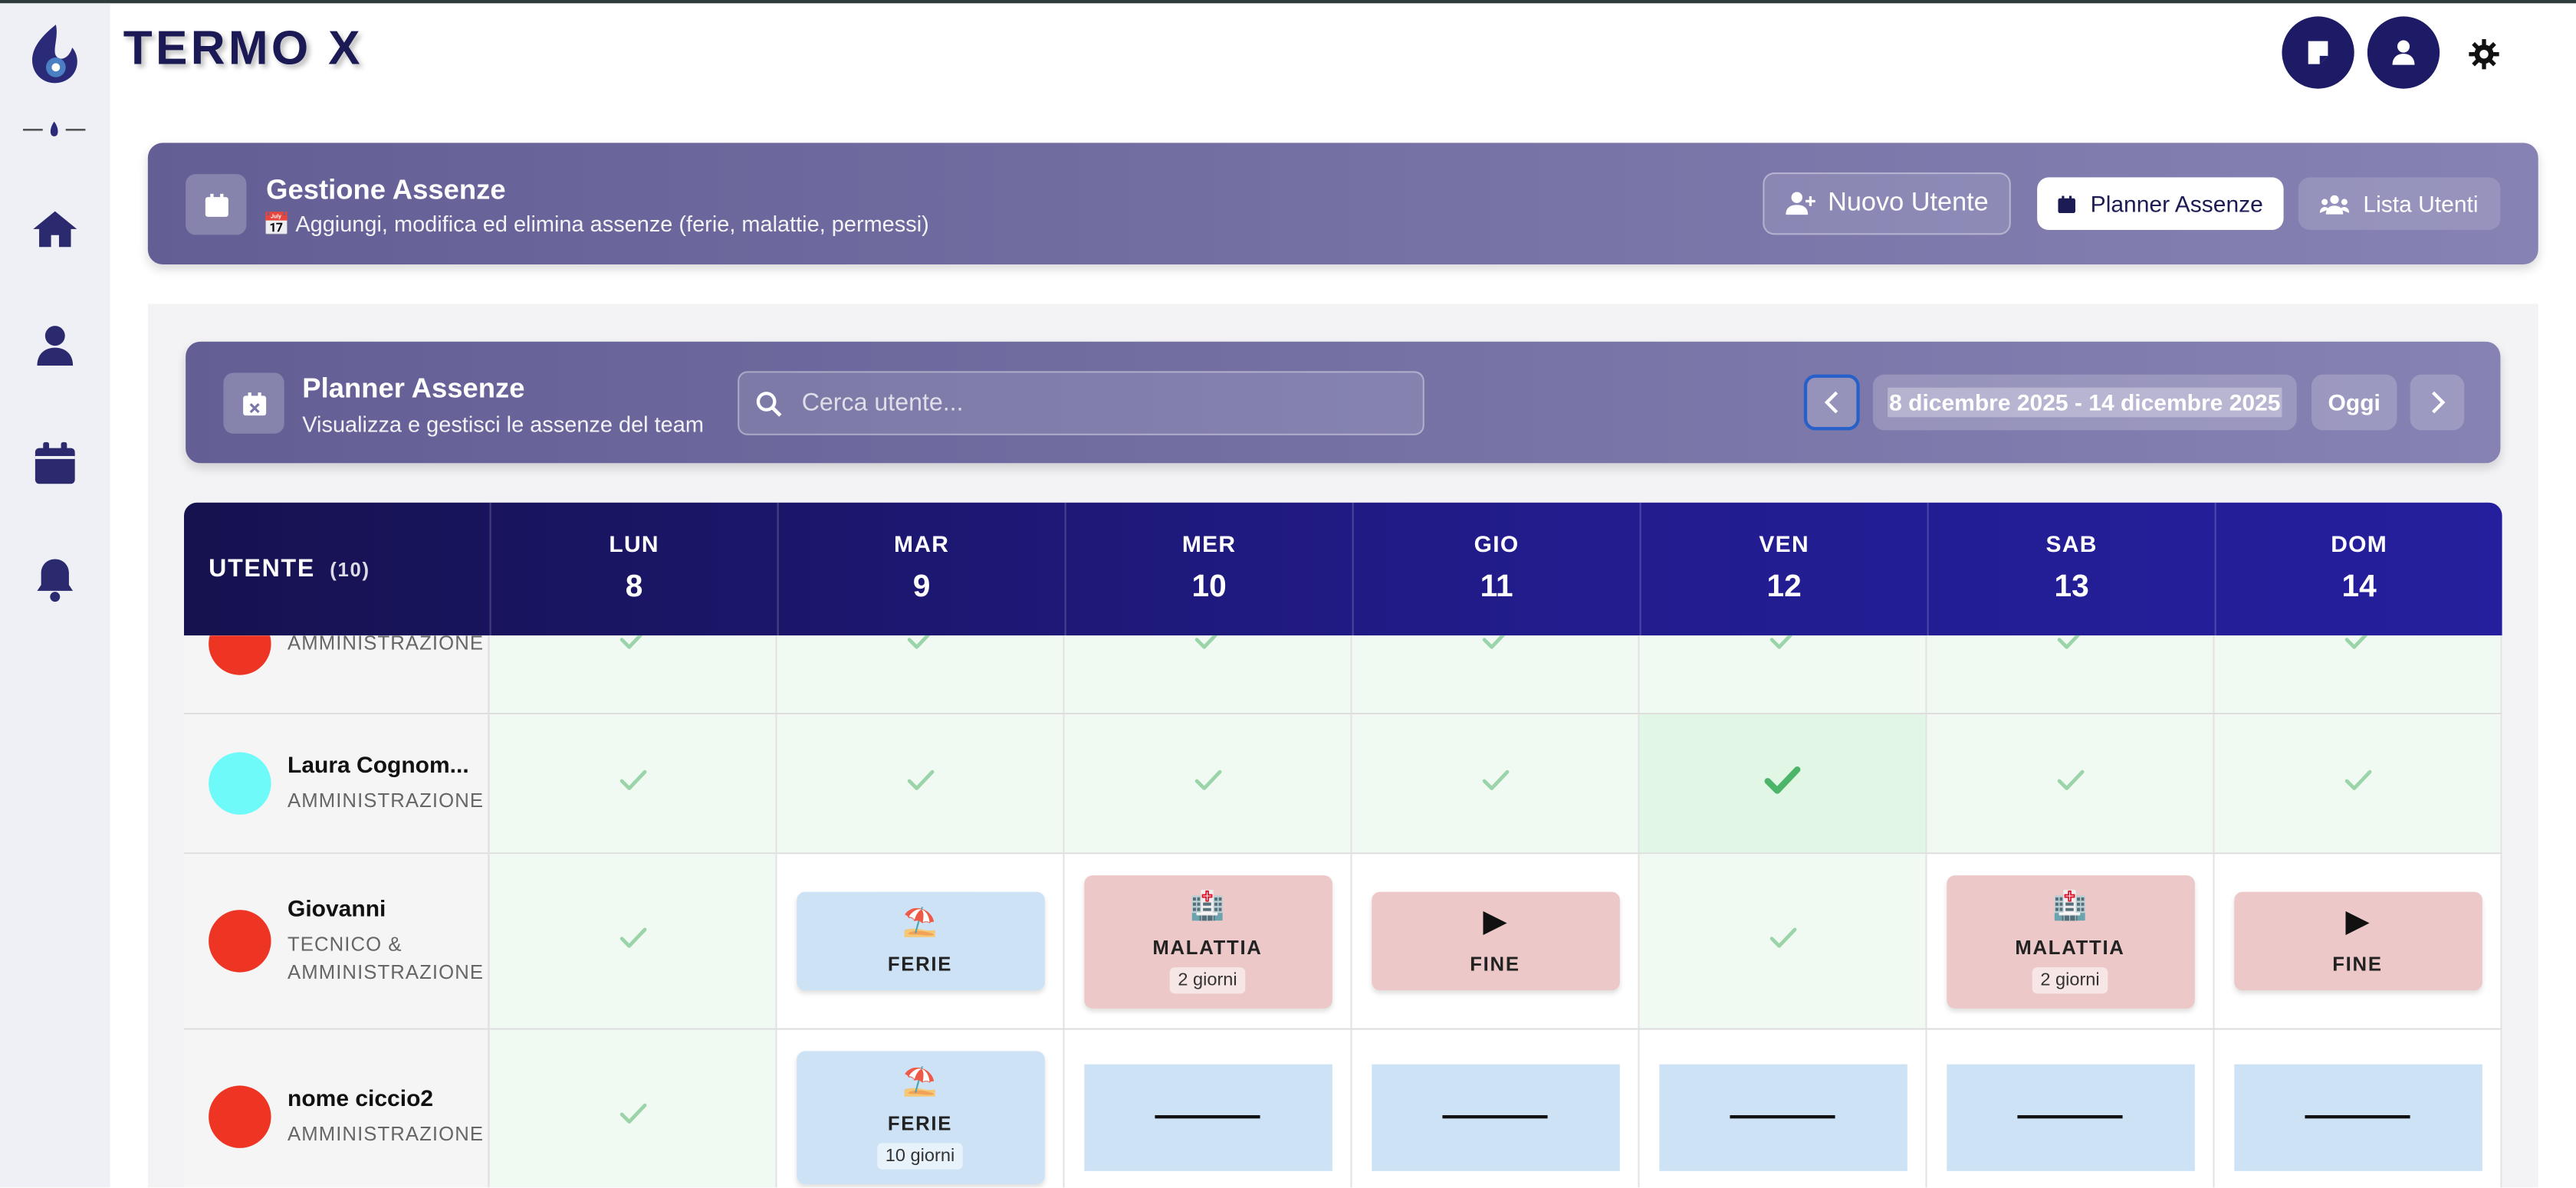 The image size is (2576, 1188). Describe the element at coordinates (55, 578) in the screenshot. I see `bell-icon` at that location.